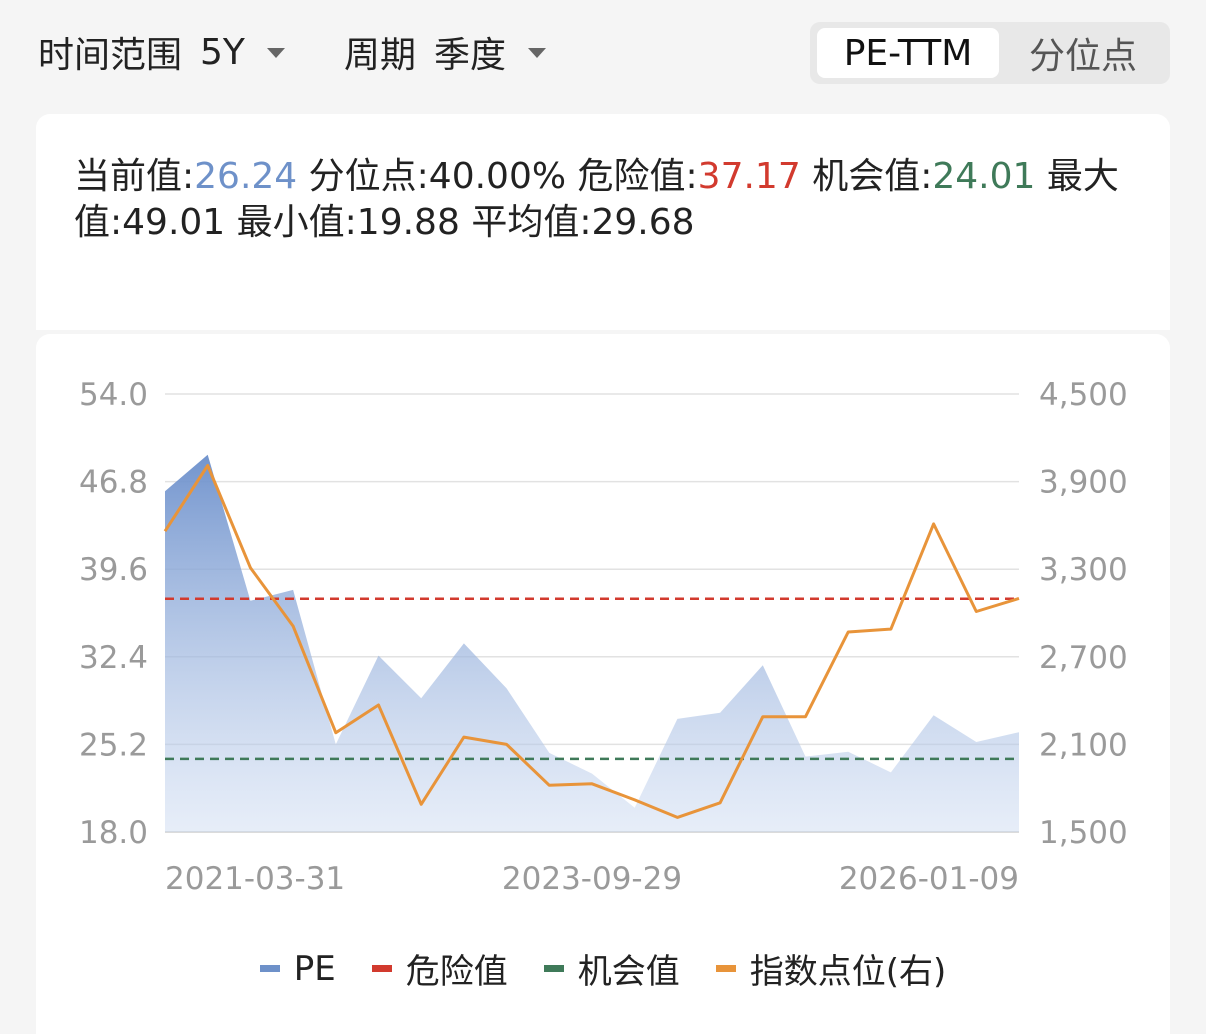  What do you see at coordinates (174, 222) in the screenshot?
I see `max-value: 49.01` at bounding box center [174, 222].